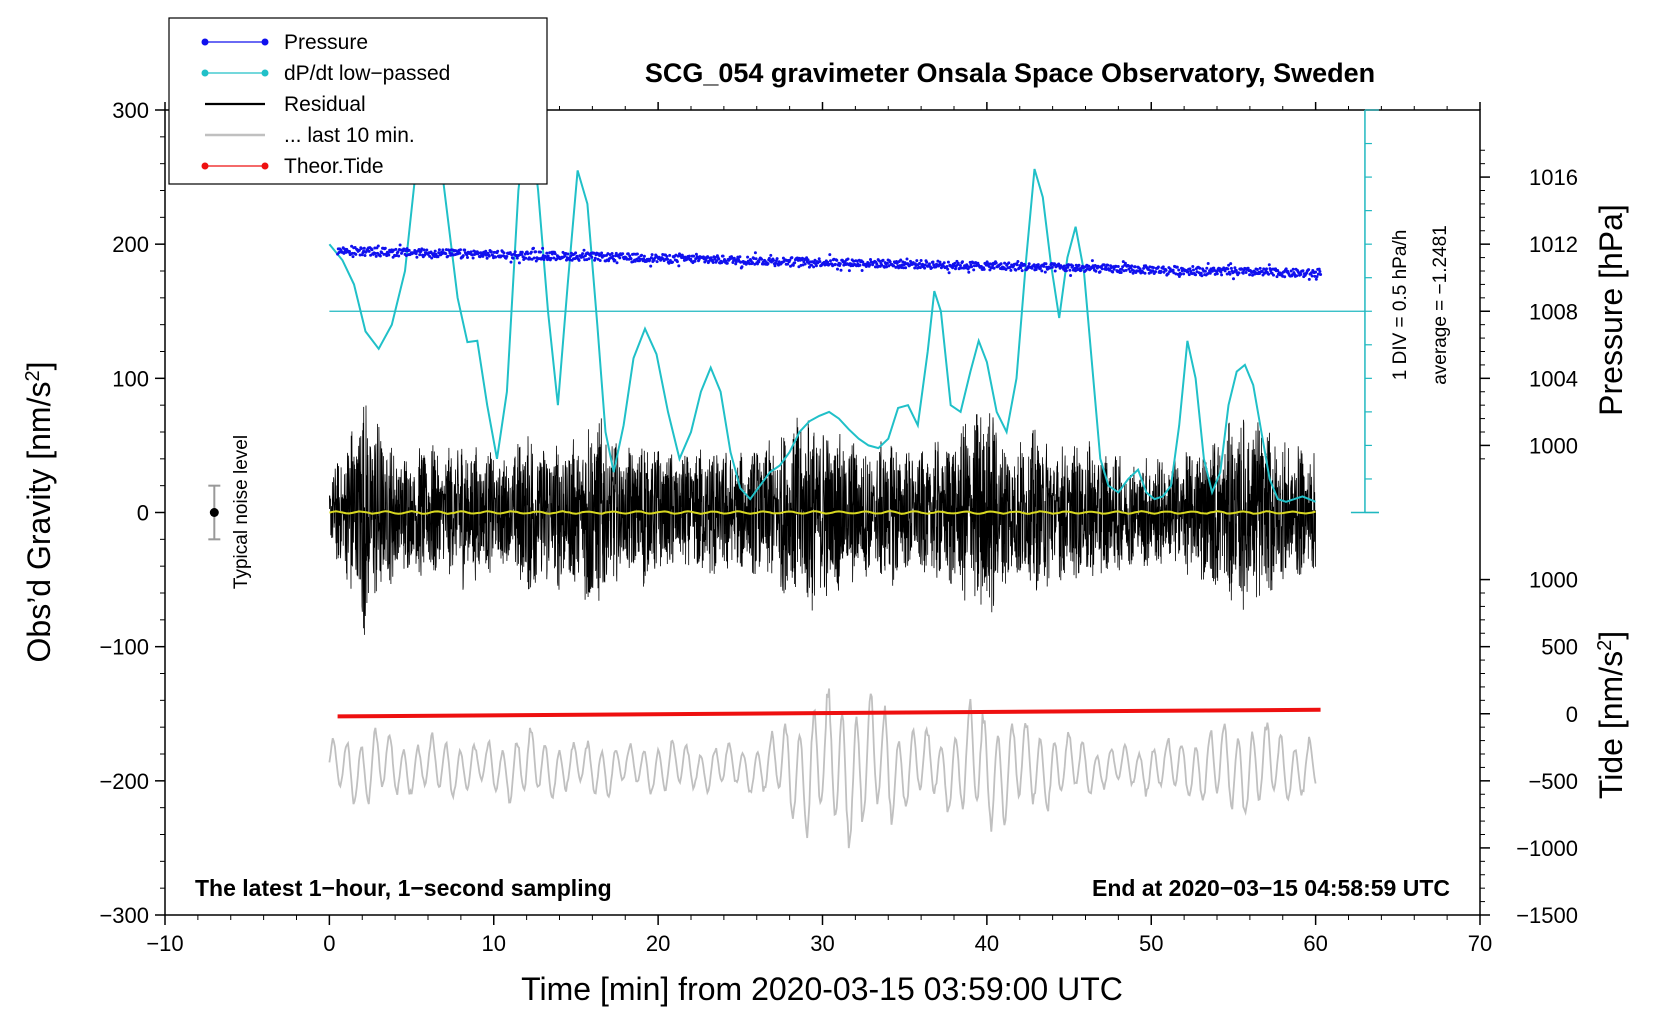 Image resolution: width=1660 pixels, height=1020 pixels. I want to click on x-tick-label: 50, so click(1151, 943).